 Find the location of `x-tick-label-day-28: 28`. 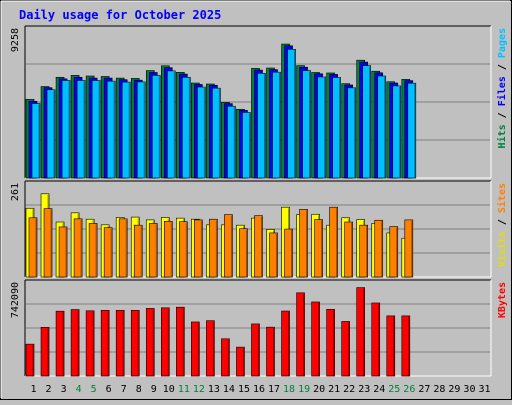

x-tick-label-day-28: 28 is located at coordinates (439, 389).